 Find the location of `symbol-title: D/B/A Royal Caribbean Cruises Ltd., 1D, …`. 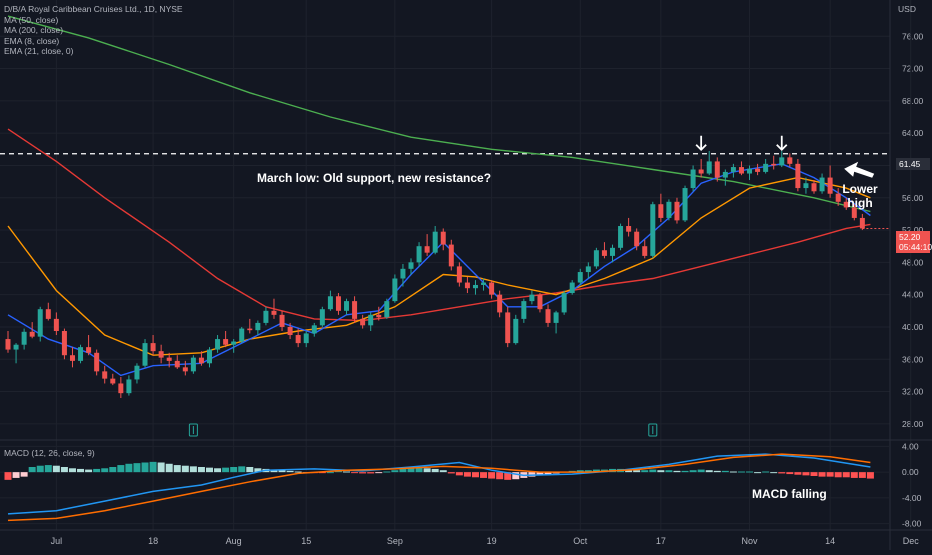

symbol-title: D/B/A Royal Caribbean Cruises Ltd., 1D, … is located at coordinates (93, 9).